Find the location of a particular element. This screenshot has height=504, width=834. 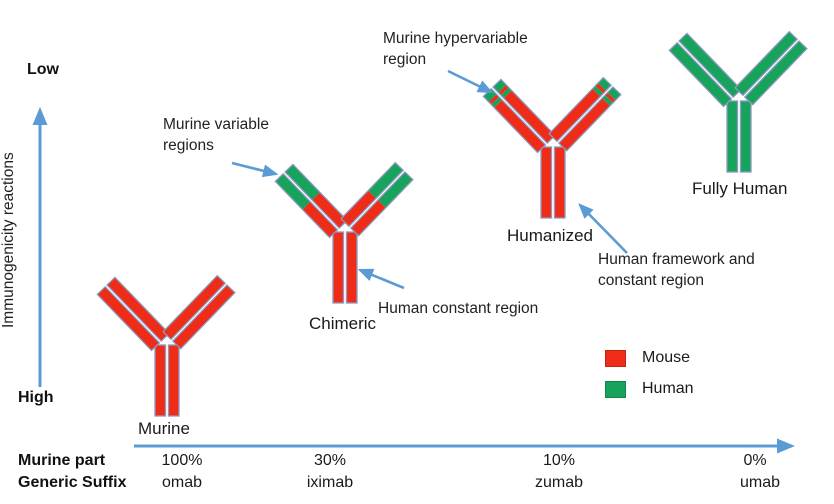

x-col-zumab: zumab is located at coordinates (559, 482).